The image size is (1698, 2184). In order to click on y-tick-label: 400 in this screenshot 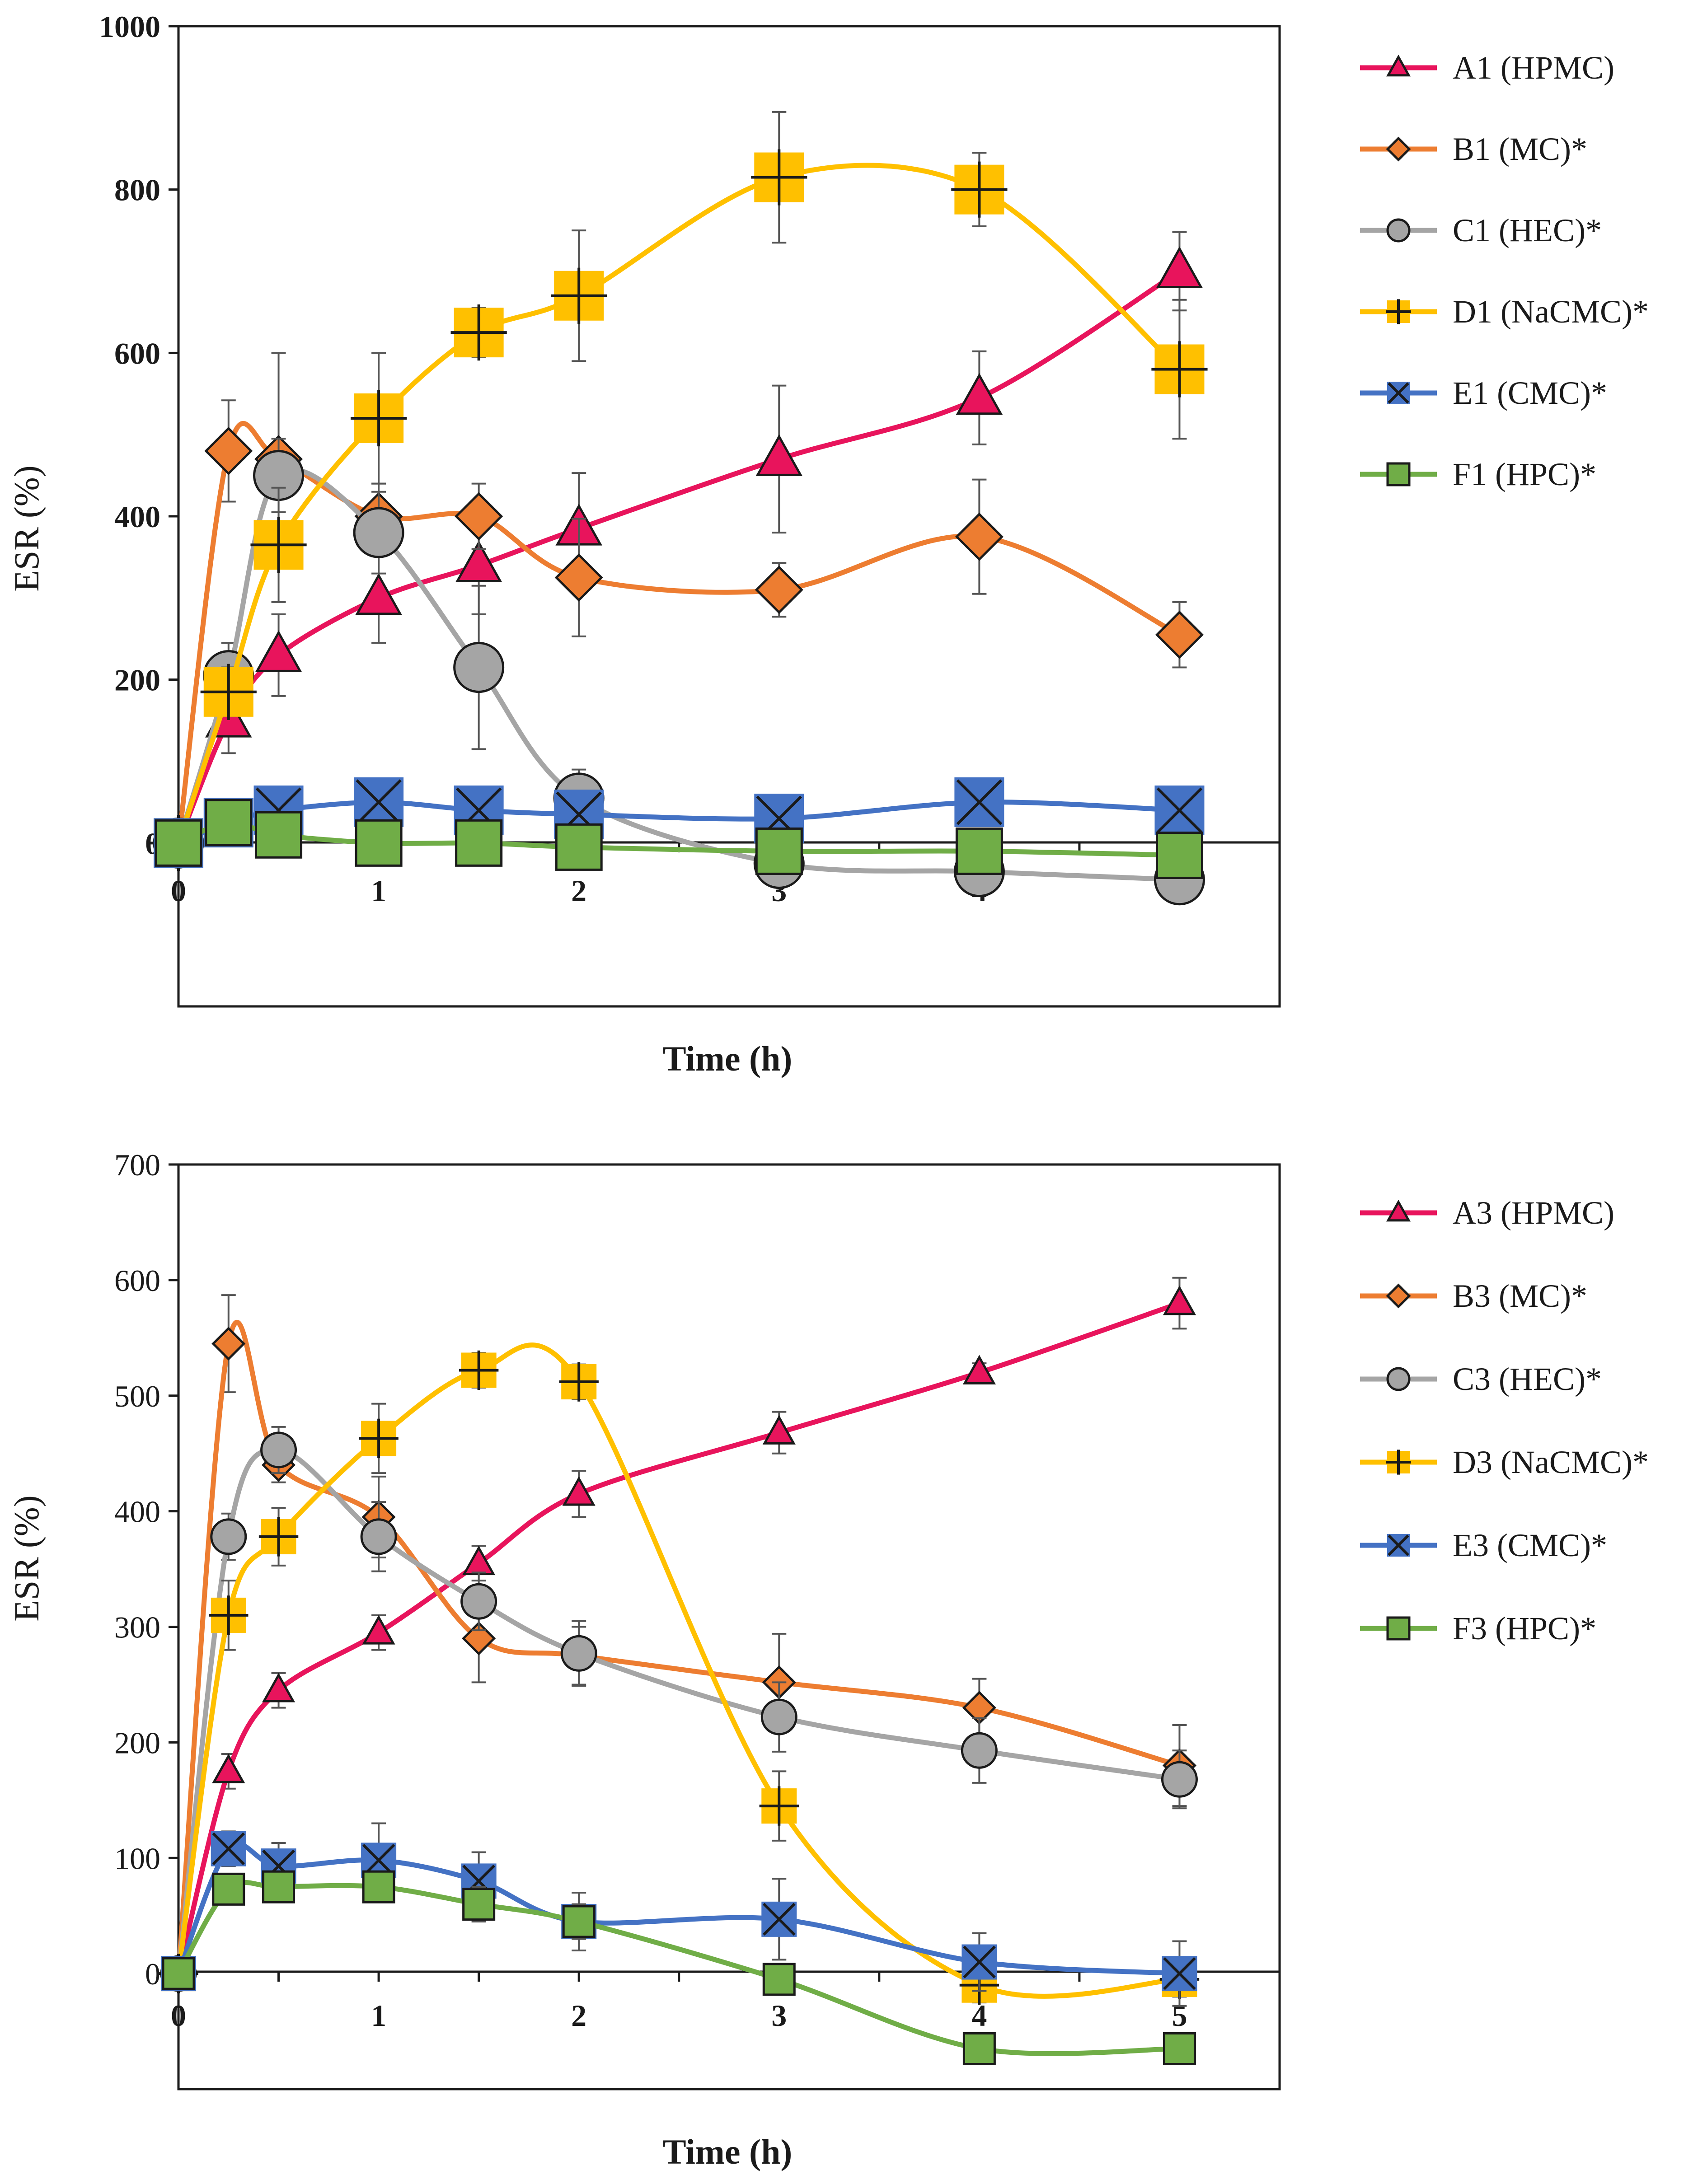, I will do `click(137, 517)`.